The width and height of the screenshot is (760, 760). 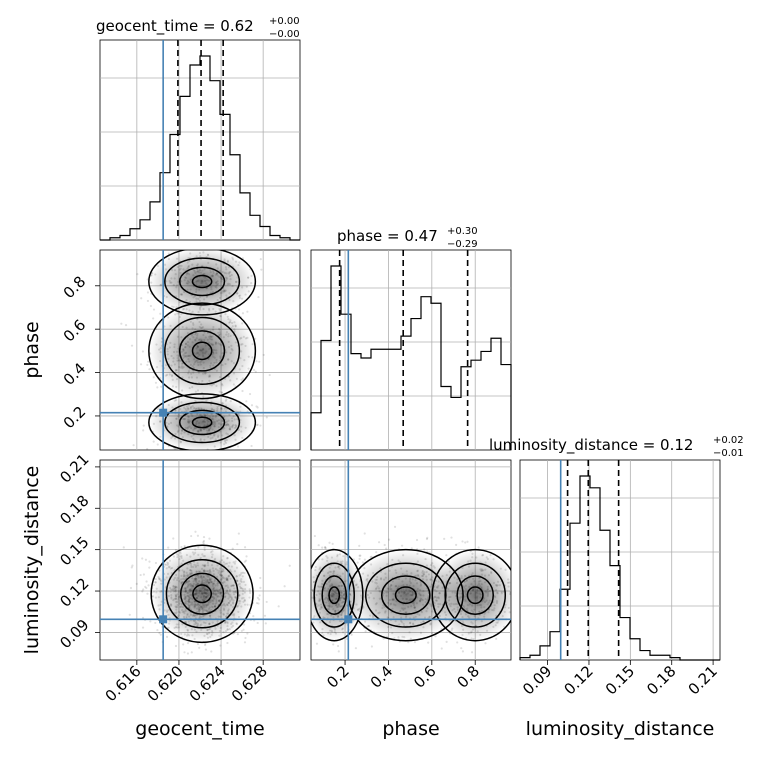 I want to click on x-tick-label: 0.628, so click(x=249, y=683).